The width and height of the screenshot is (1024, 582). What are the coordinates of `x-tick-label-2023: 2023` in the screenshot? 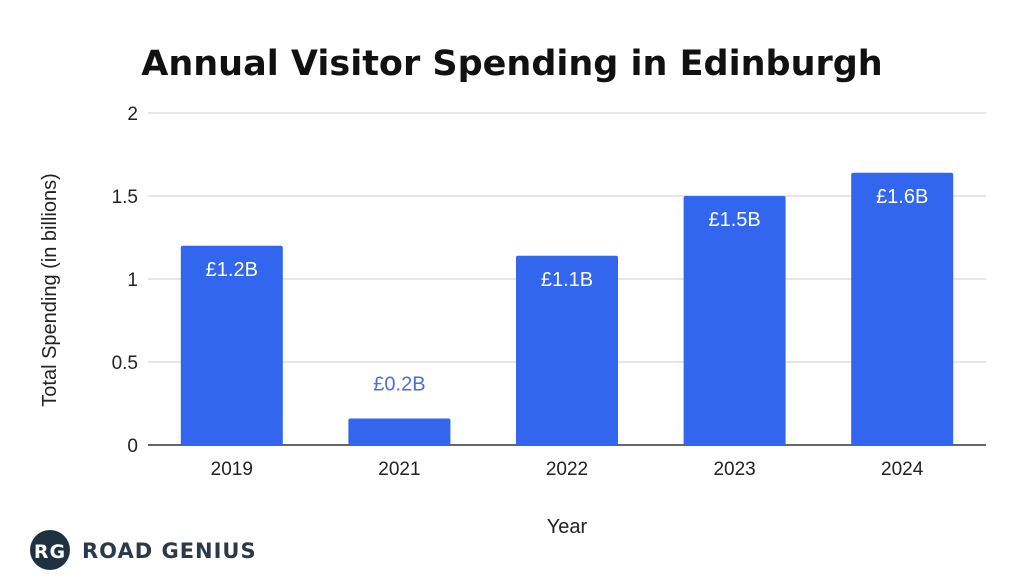 It's located at (734, 469).